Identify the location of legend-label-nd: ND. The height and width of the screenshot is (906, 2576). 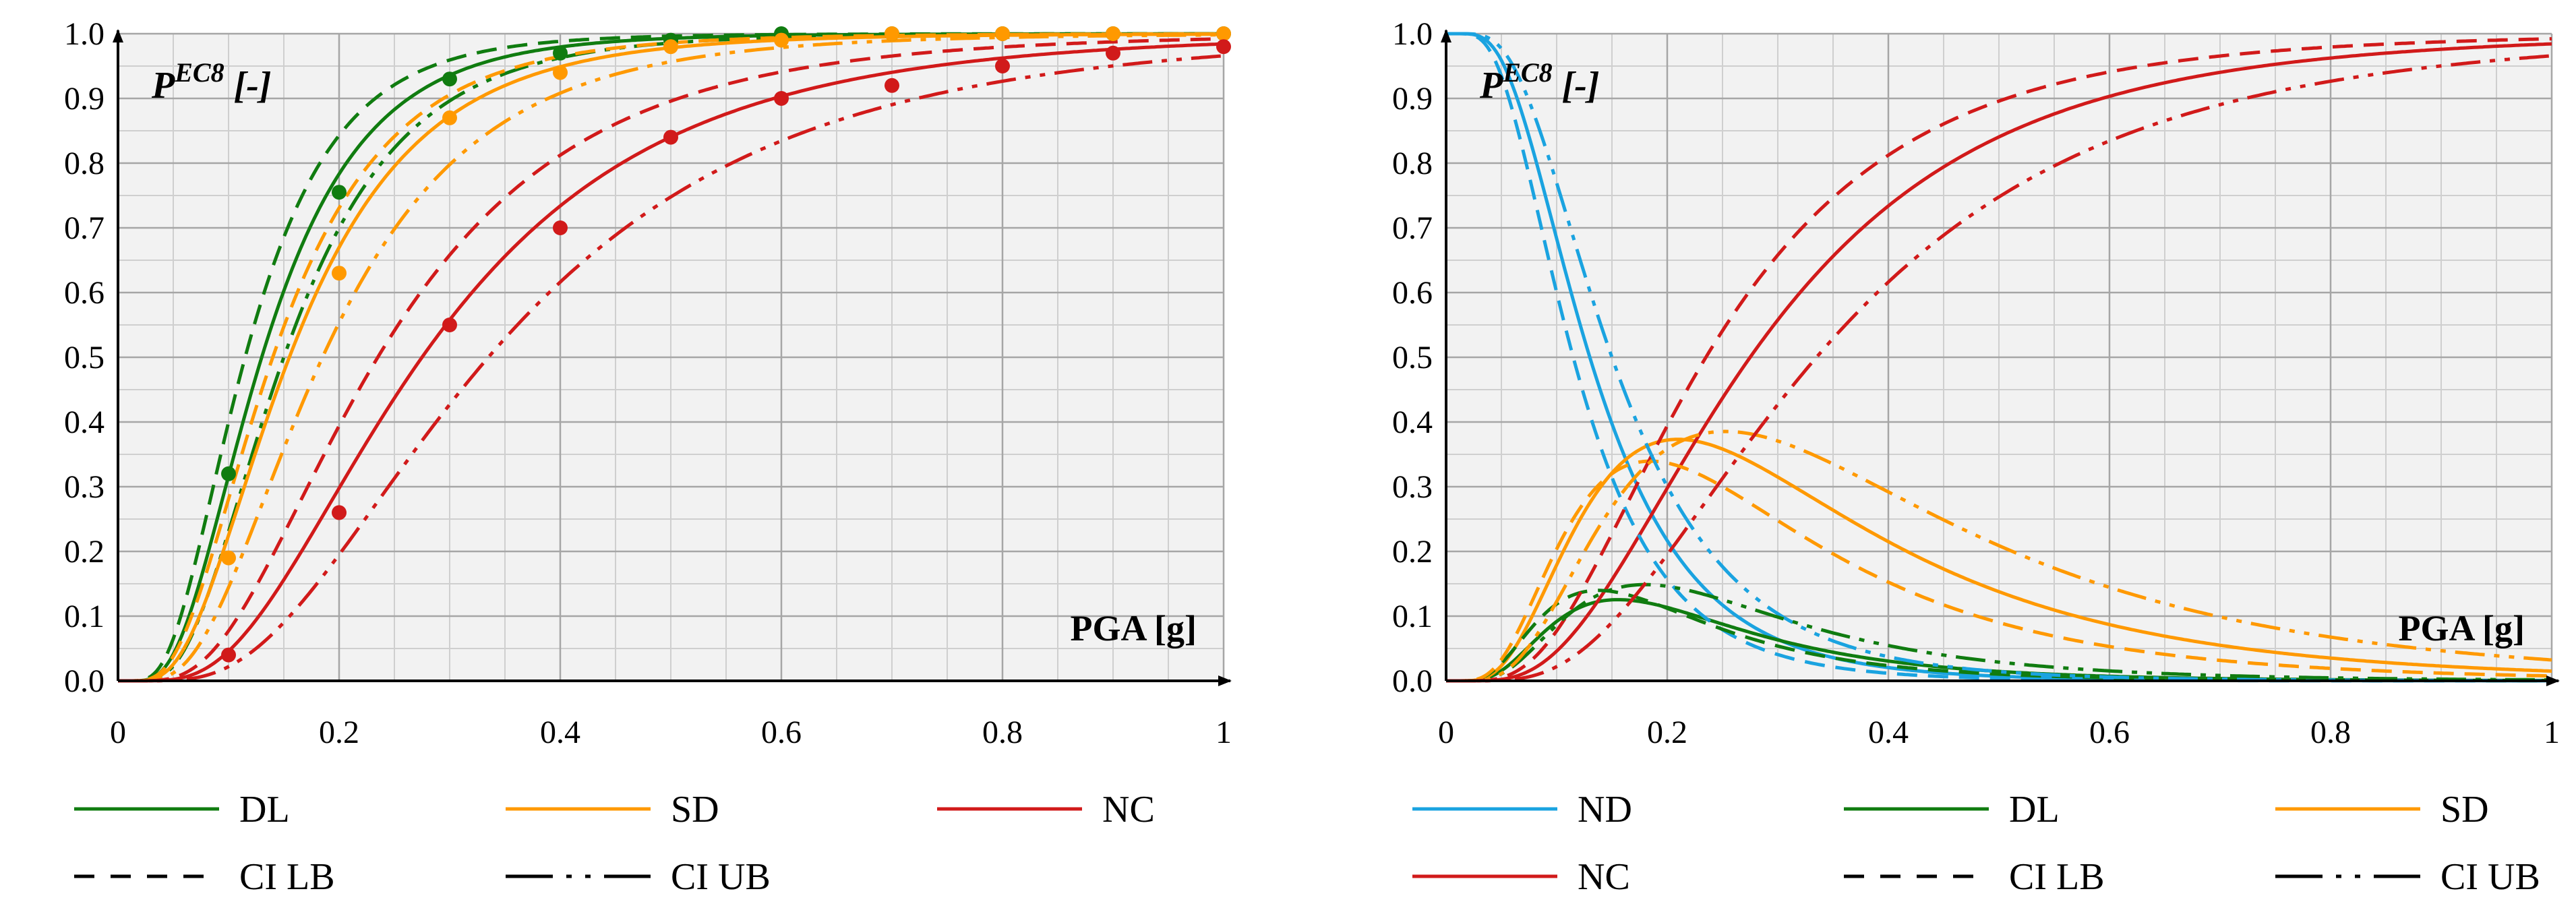
(1605, 810).